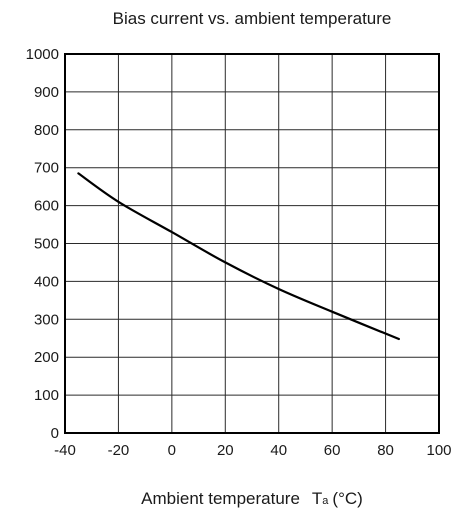 The height and width of the screenshot is (515, 470). What do you see at coordinates (385, 450) in the screenshot?
I see `x-tick-label: 80` at bounding box center [385, 450].